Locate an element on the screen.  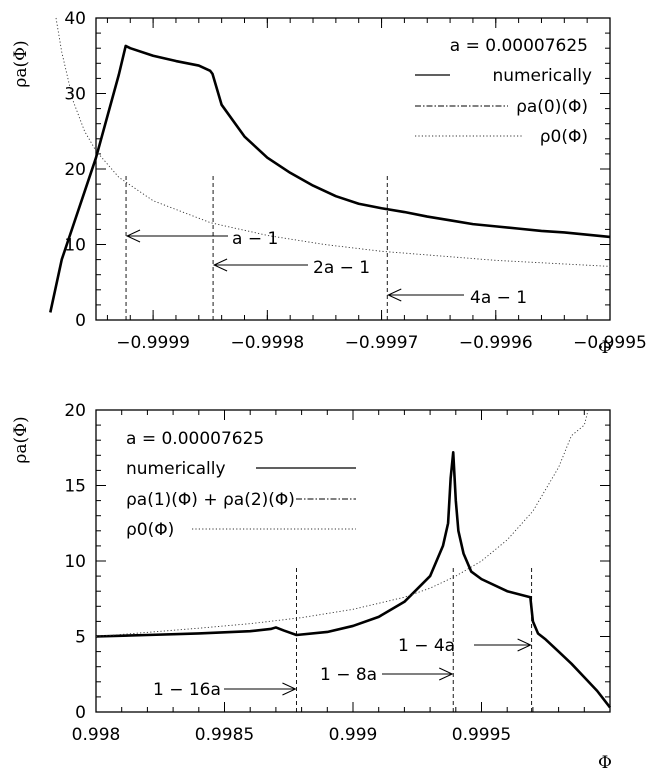
top-anno-a-minus-1: a − 1 is located at coordinates (255, 239).